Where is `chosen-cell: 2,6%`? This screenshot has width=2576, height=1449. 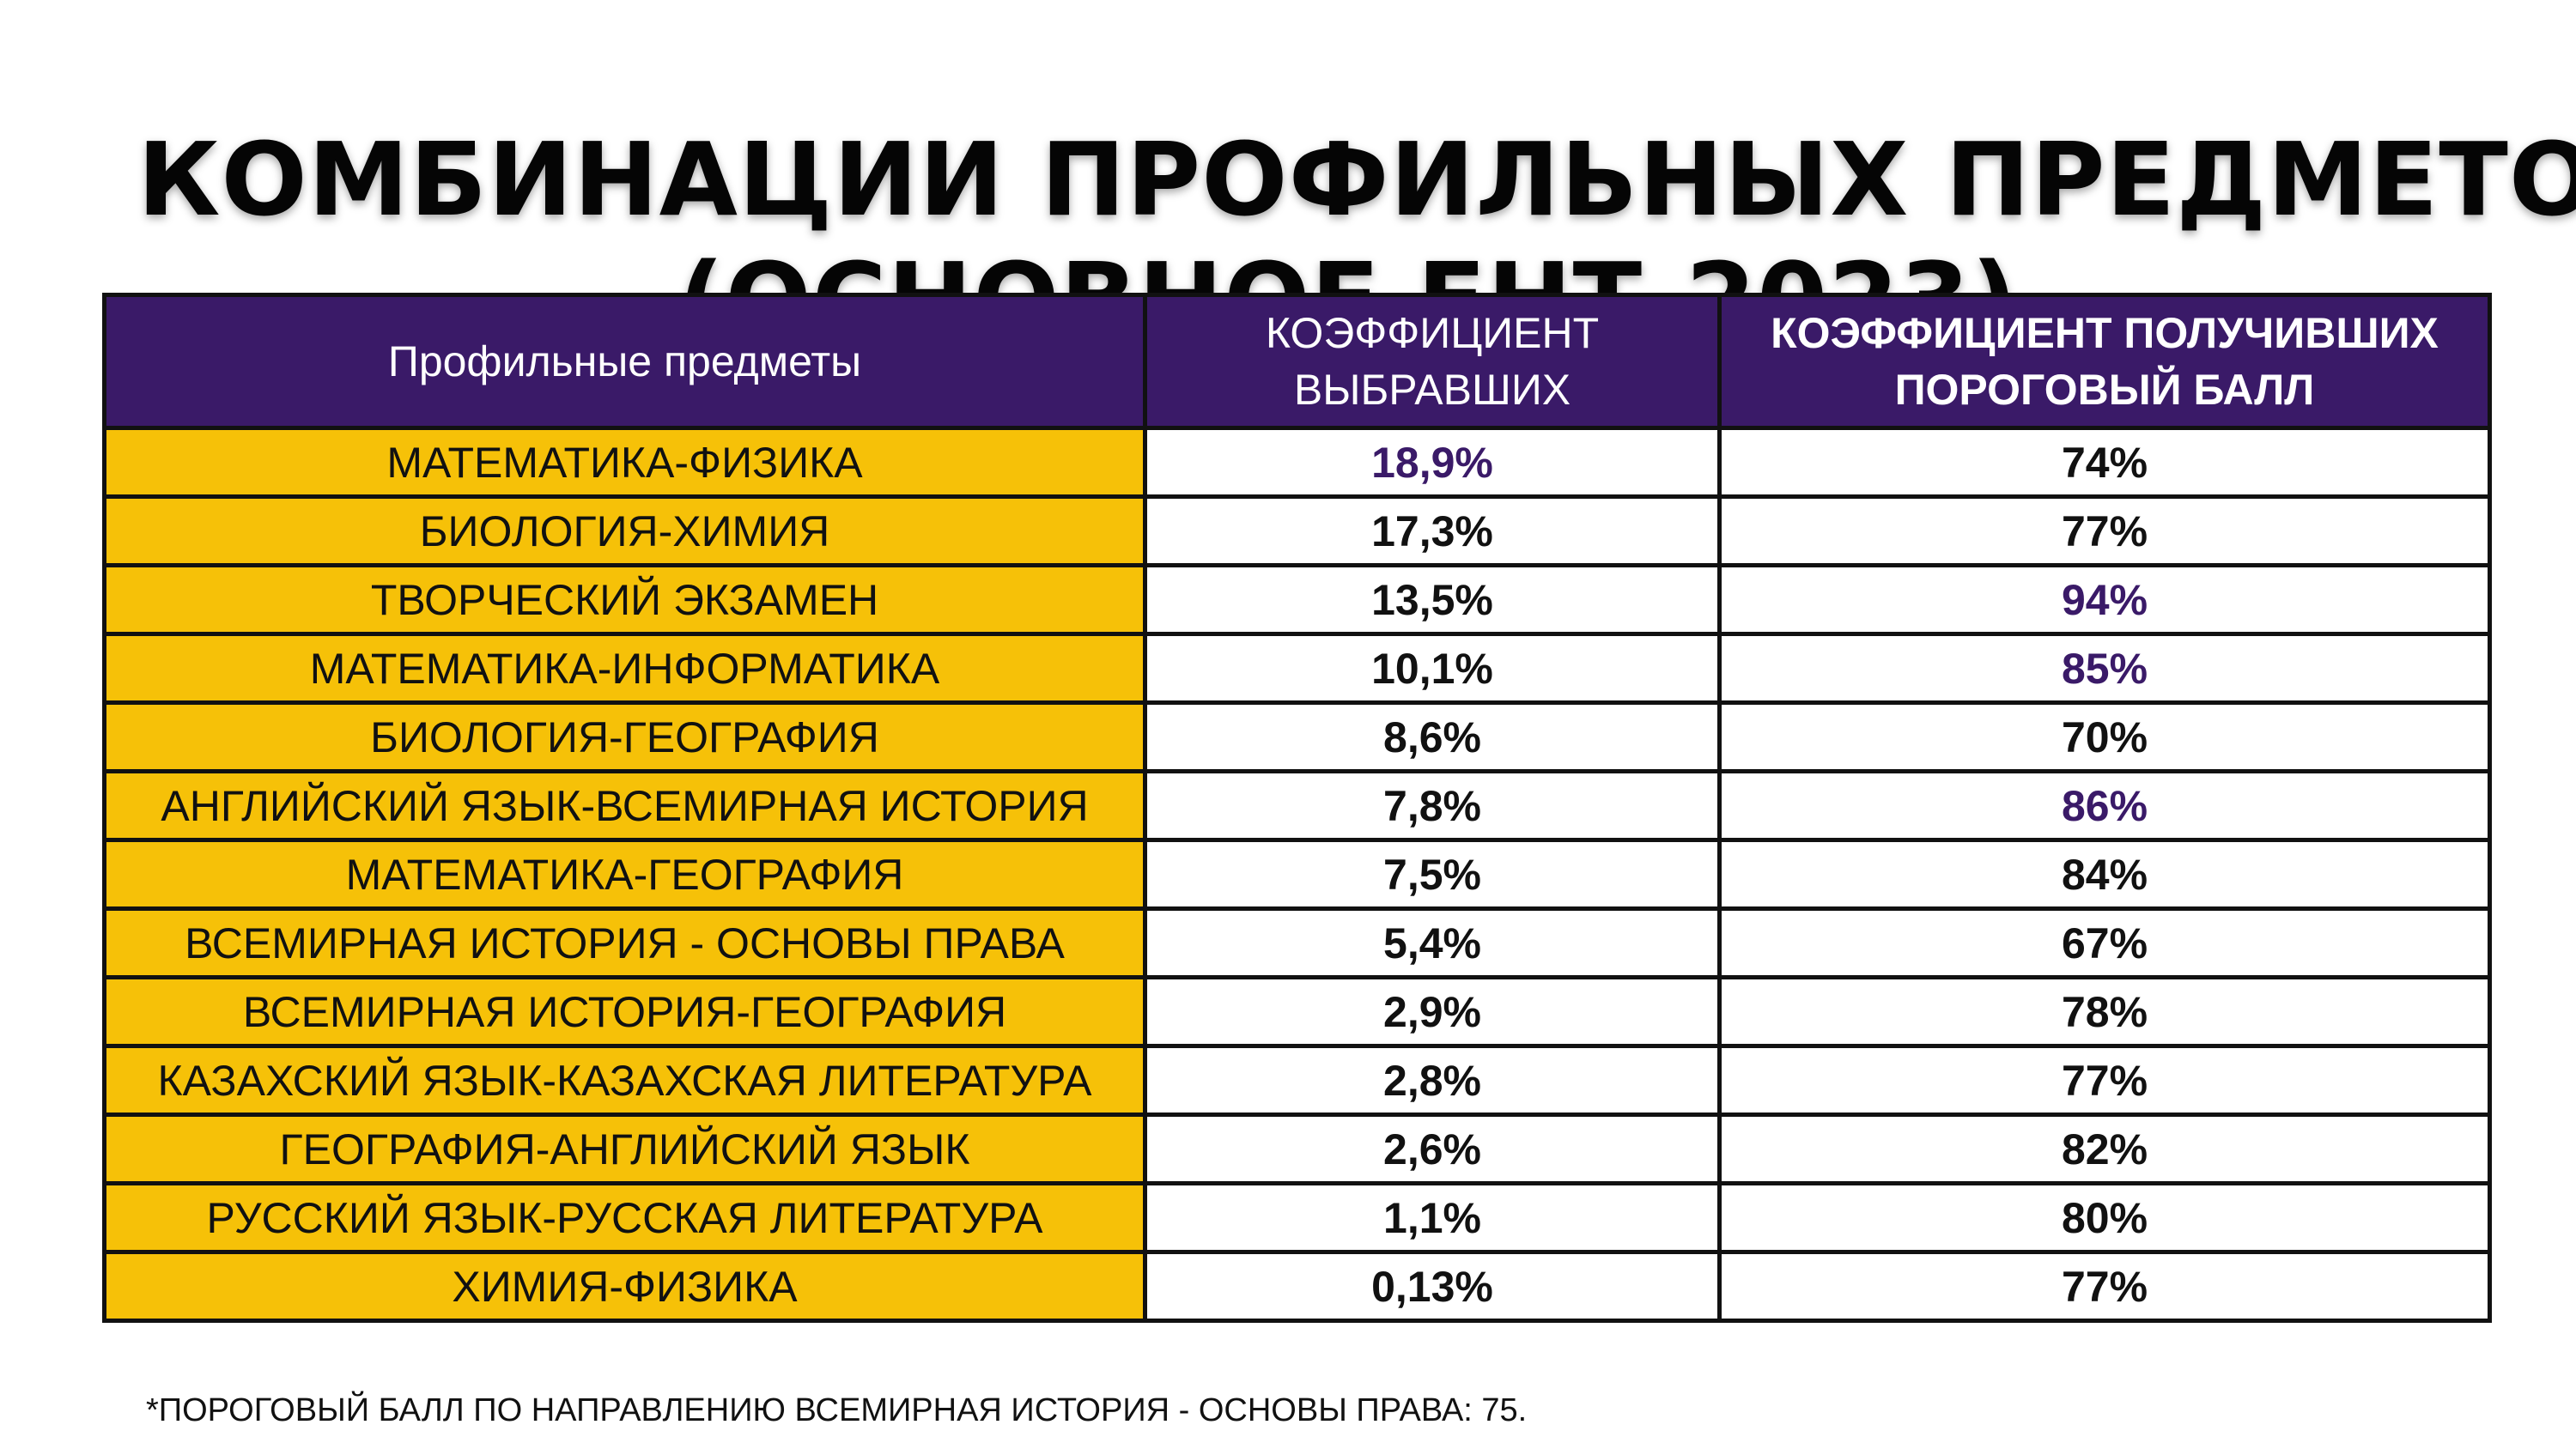
chosen-cell: 2,6% is located at coordinates (1433, 1149).